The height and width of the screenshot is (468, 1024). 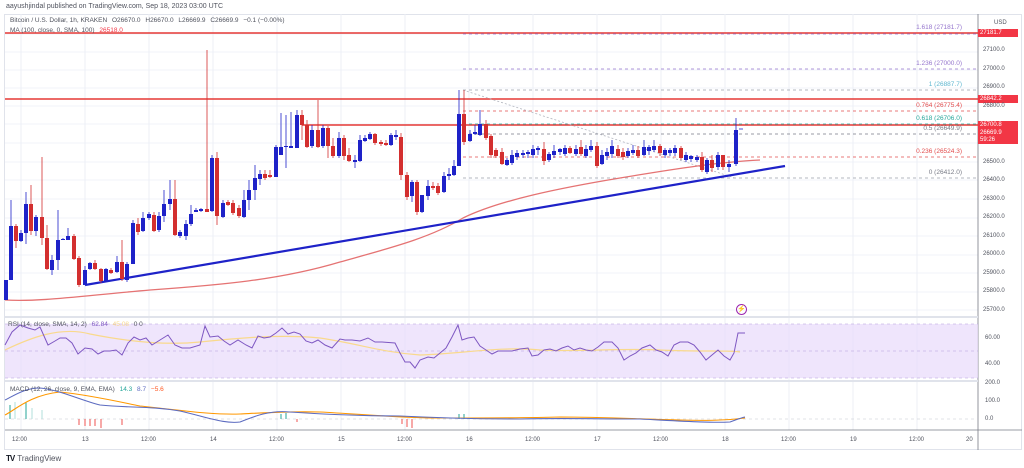 I want to click on price-tick: 25700.0, so click(x=994, y=310).